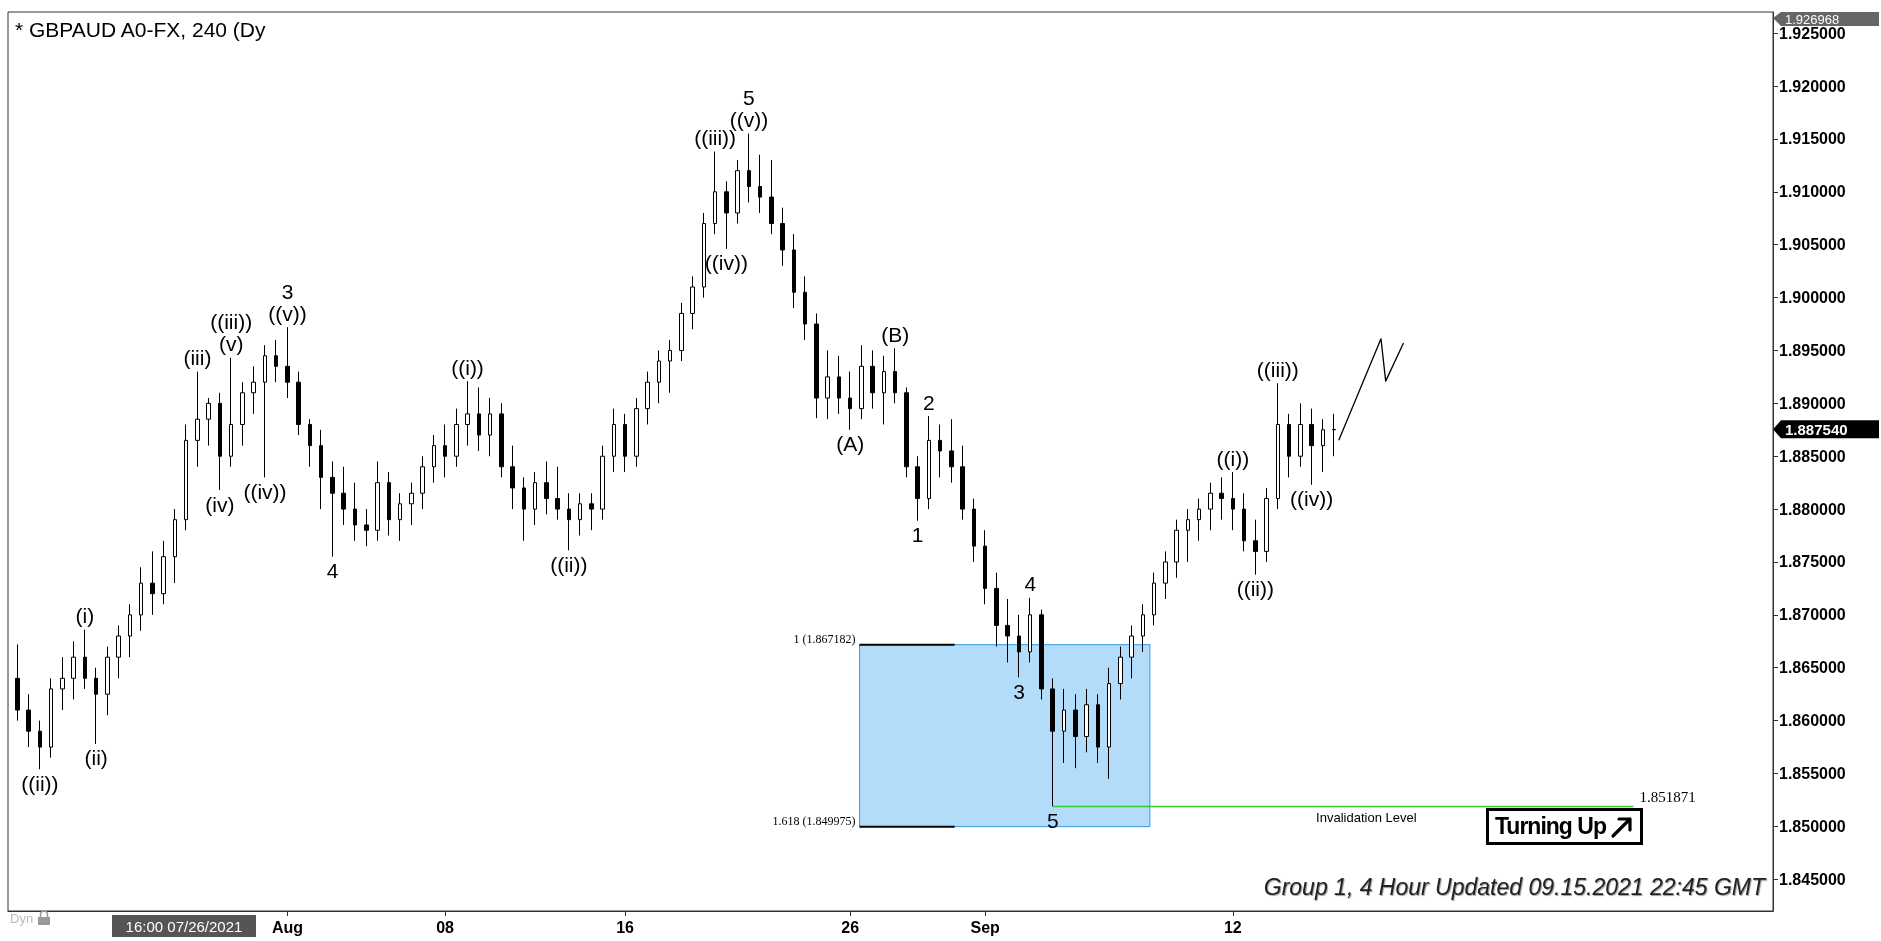  I want to click on y-tick-label: 1.865000, so click(1812, 668).